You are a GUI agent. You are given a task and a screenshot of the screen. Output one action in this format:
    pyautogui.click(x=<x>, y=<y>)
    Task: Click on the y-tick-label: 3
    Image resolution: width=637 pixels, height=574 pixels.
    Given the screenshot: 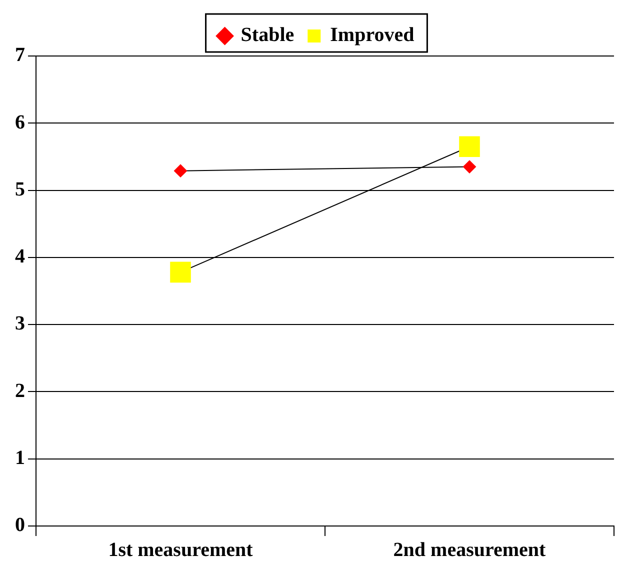 What is the action you would take?
    pyautogui.click(x=20, y=323)
    